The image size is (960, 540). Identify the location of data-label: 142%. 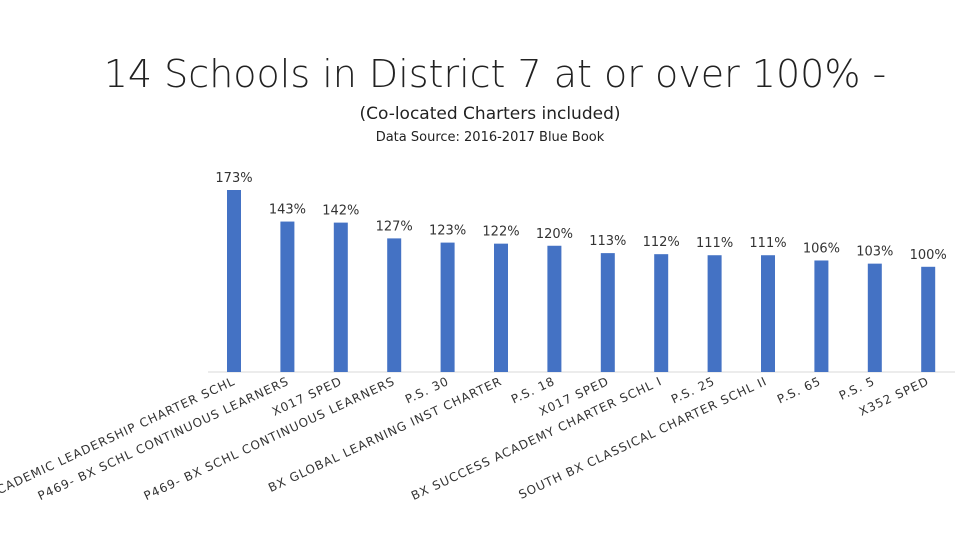
(340, 211).